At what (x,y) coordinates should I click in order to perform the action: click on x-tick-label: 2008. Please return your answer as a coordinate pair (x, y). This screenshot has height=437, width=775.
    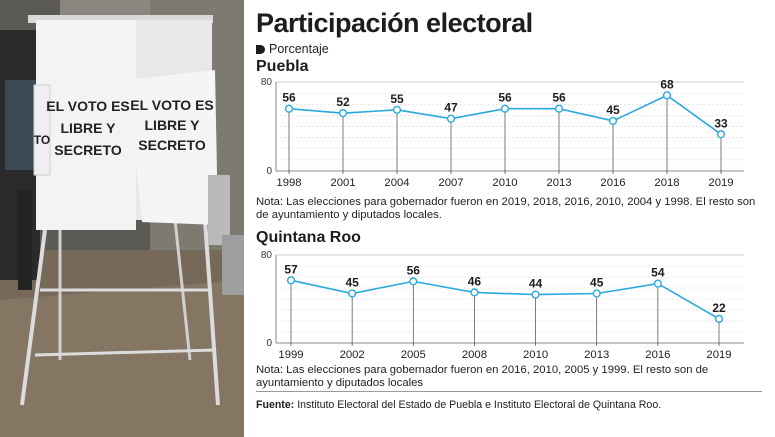
    Looking at the image, I should click on (474, 355).